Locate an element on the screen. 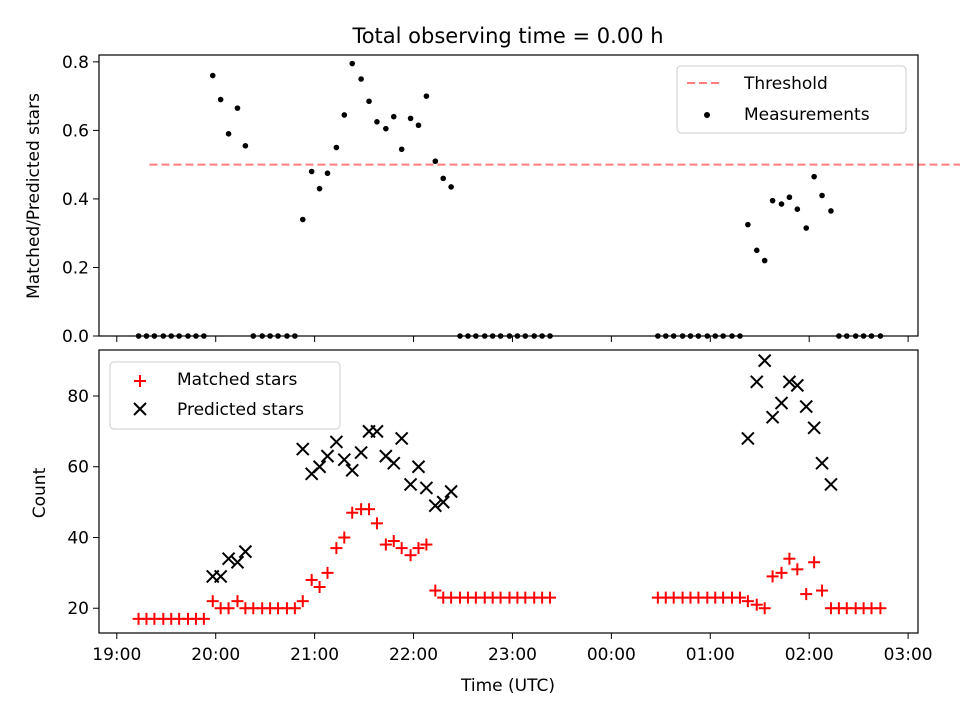  x-tick-label: 20:00 is located at coordinates (215, 655).